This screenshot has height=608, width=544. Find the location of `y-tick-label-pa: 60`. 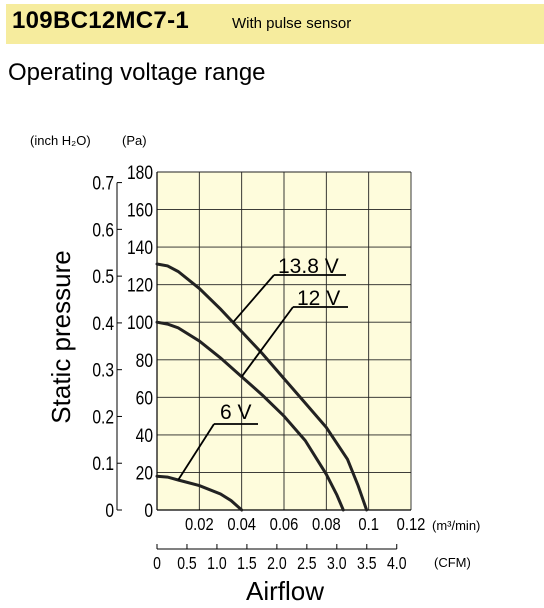

y-tick-label-pa: 60 is located at coordinates (144, 398).